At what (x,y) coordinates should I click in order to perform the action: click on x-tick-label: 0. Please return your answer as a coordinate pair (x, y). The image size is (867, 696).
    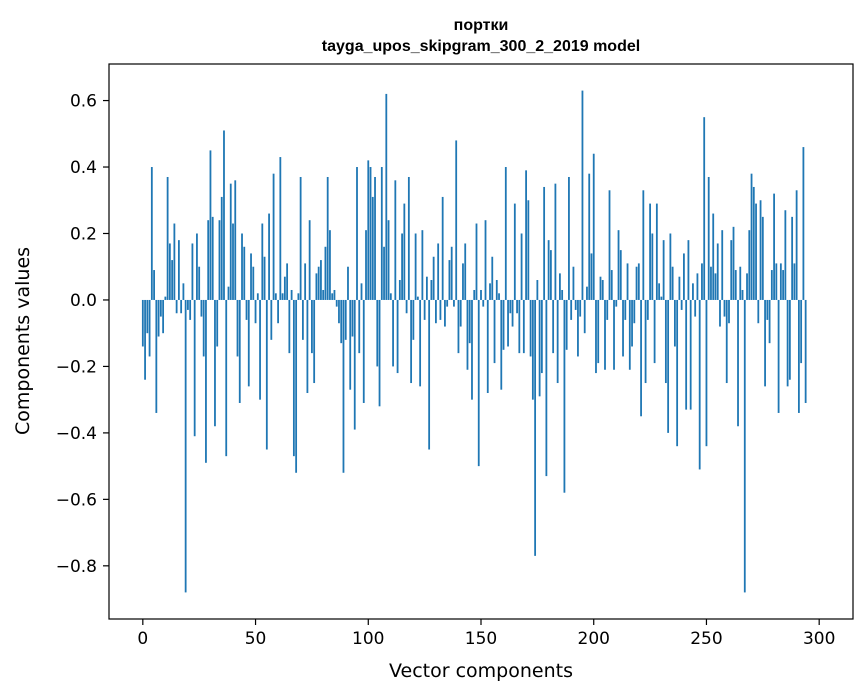
    Looking at the image, I should click on (142, 639).